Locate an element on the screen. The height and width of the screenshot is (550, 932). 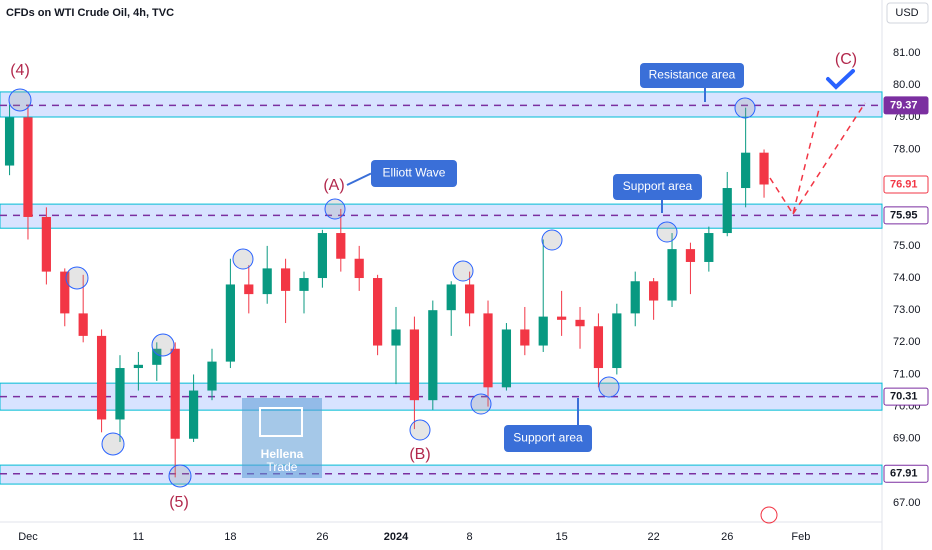
y-tick-label: 75.00 is located at coordinates (907, 246).